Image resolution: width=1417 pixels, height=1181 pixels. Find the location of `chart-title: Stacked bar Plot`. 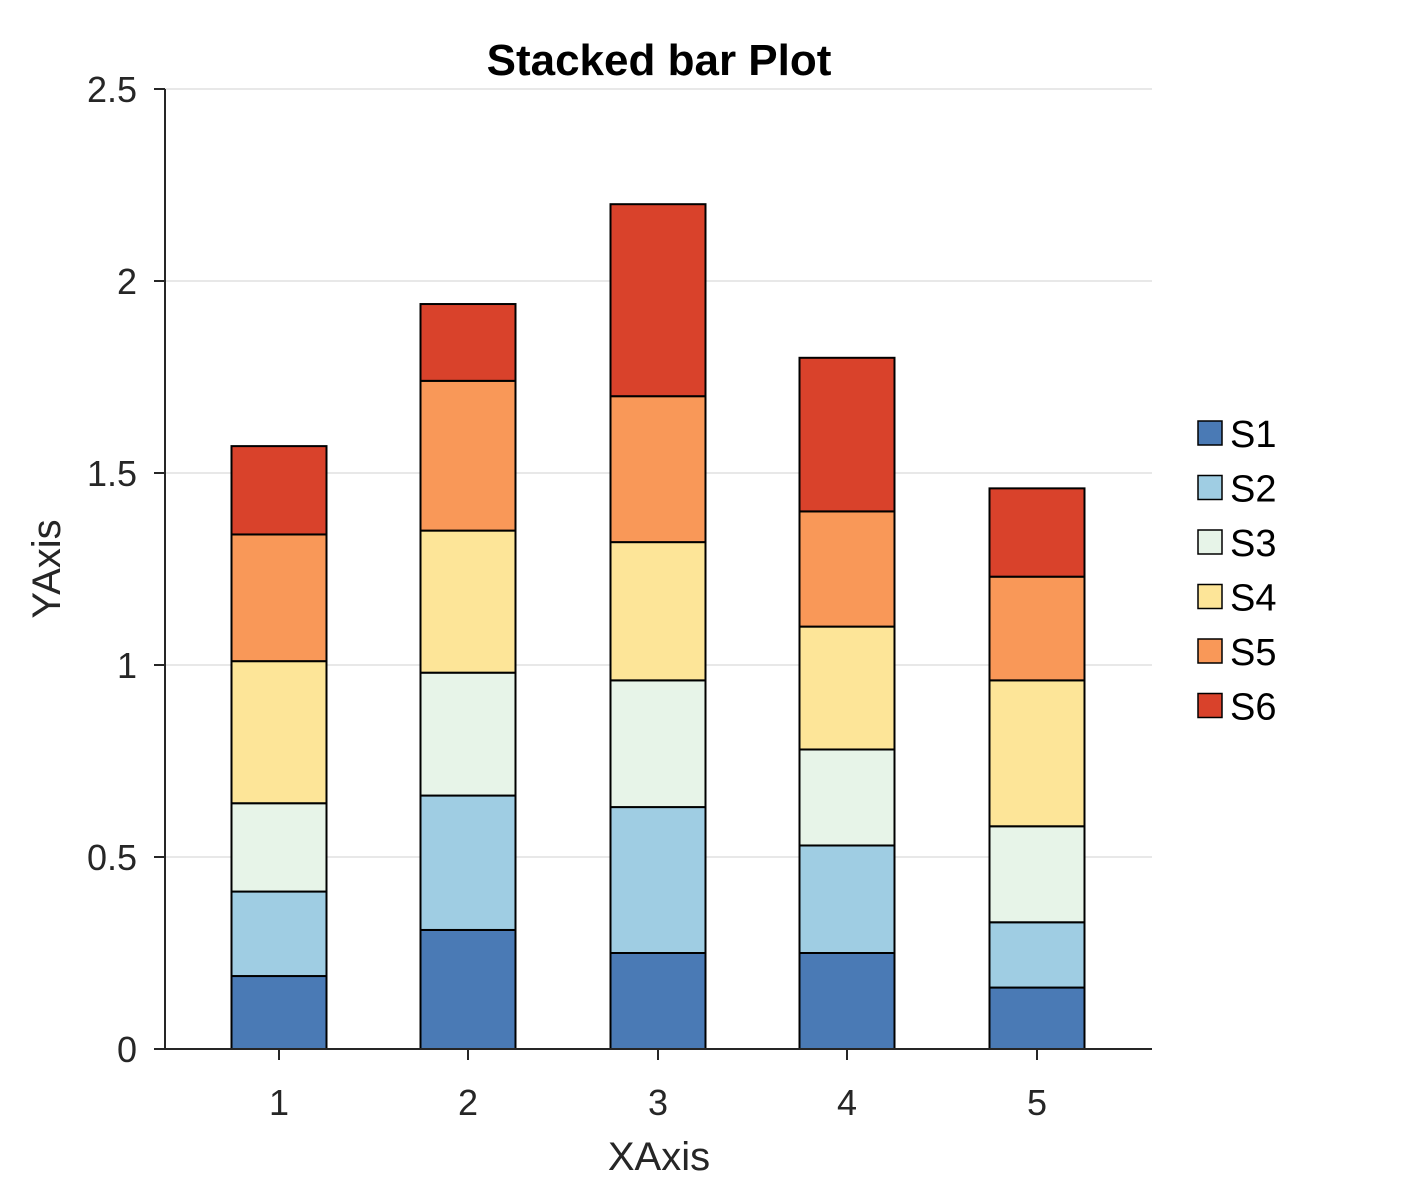

chart-title: Stacked bar Plot is located at coordinates (659, 60).